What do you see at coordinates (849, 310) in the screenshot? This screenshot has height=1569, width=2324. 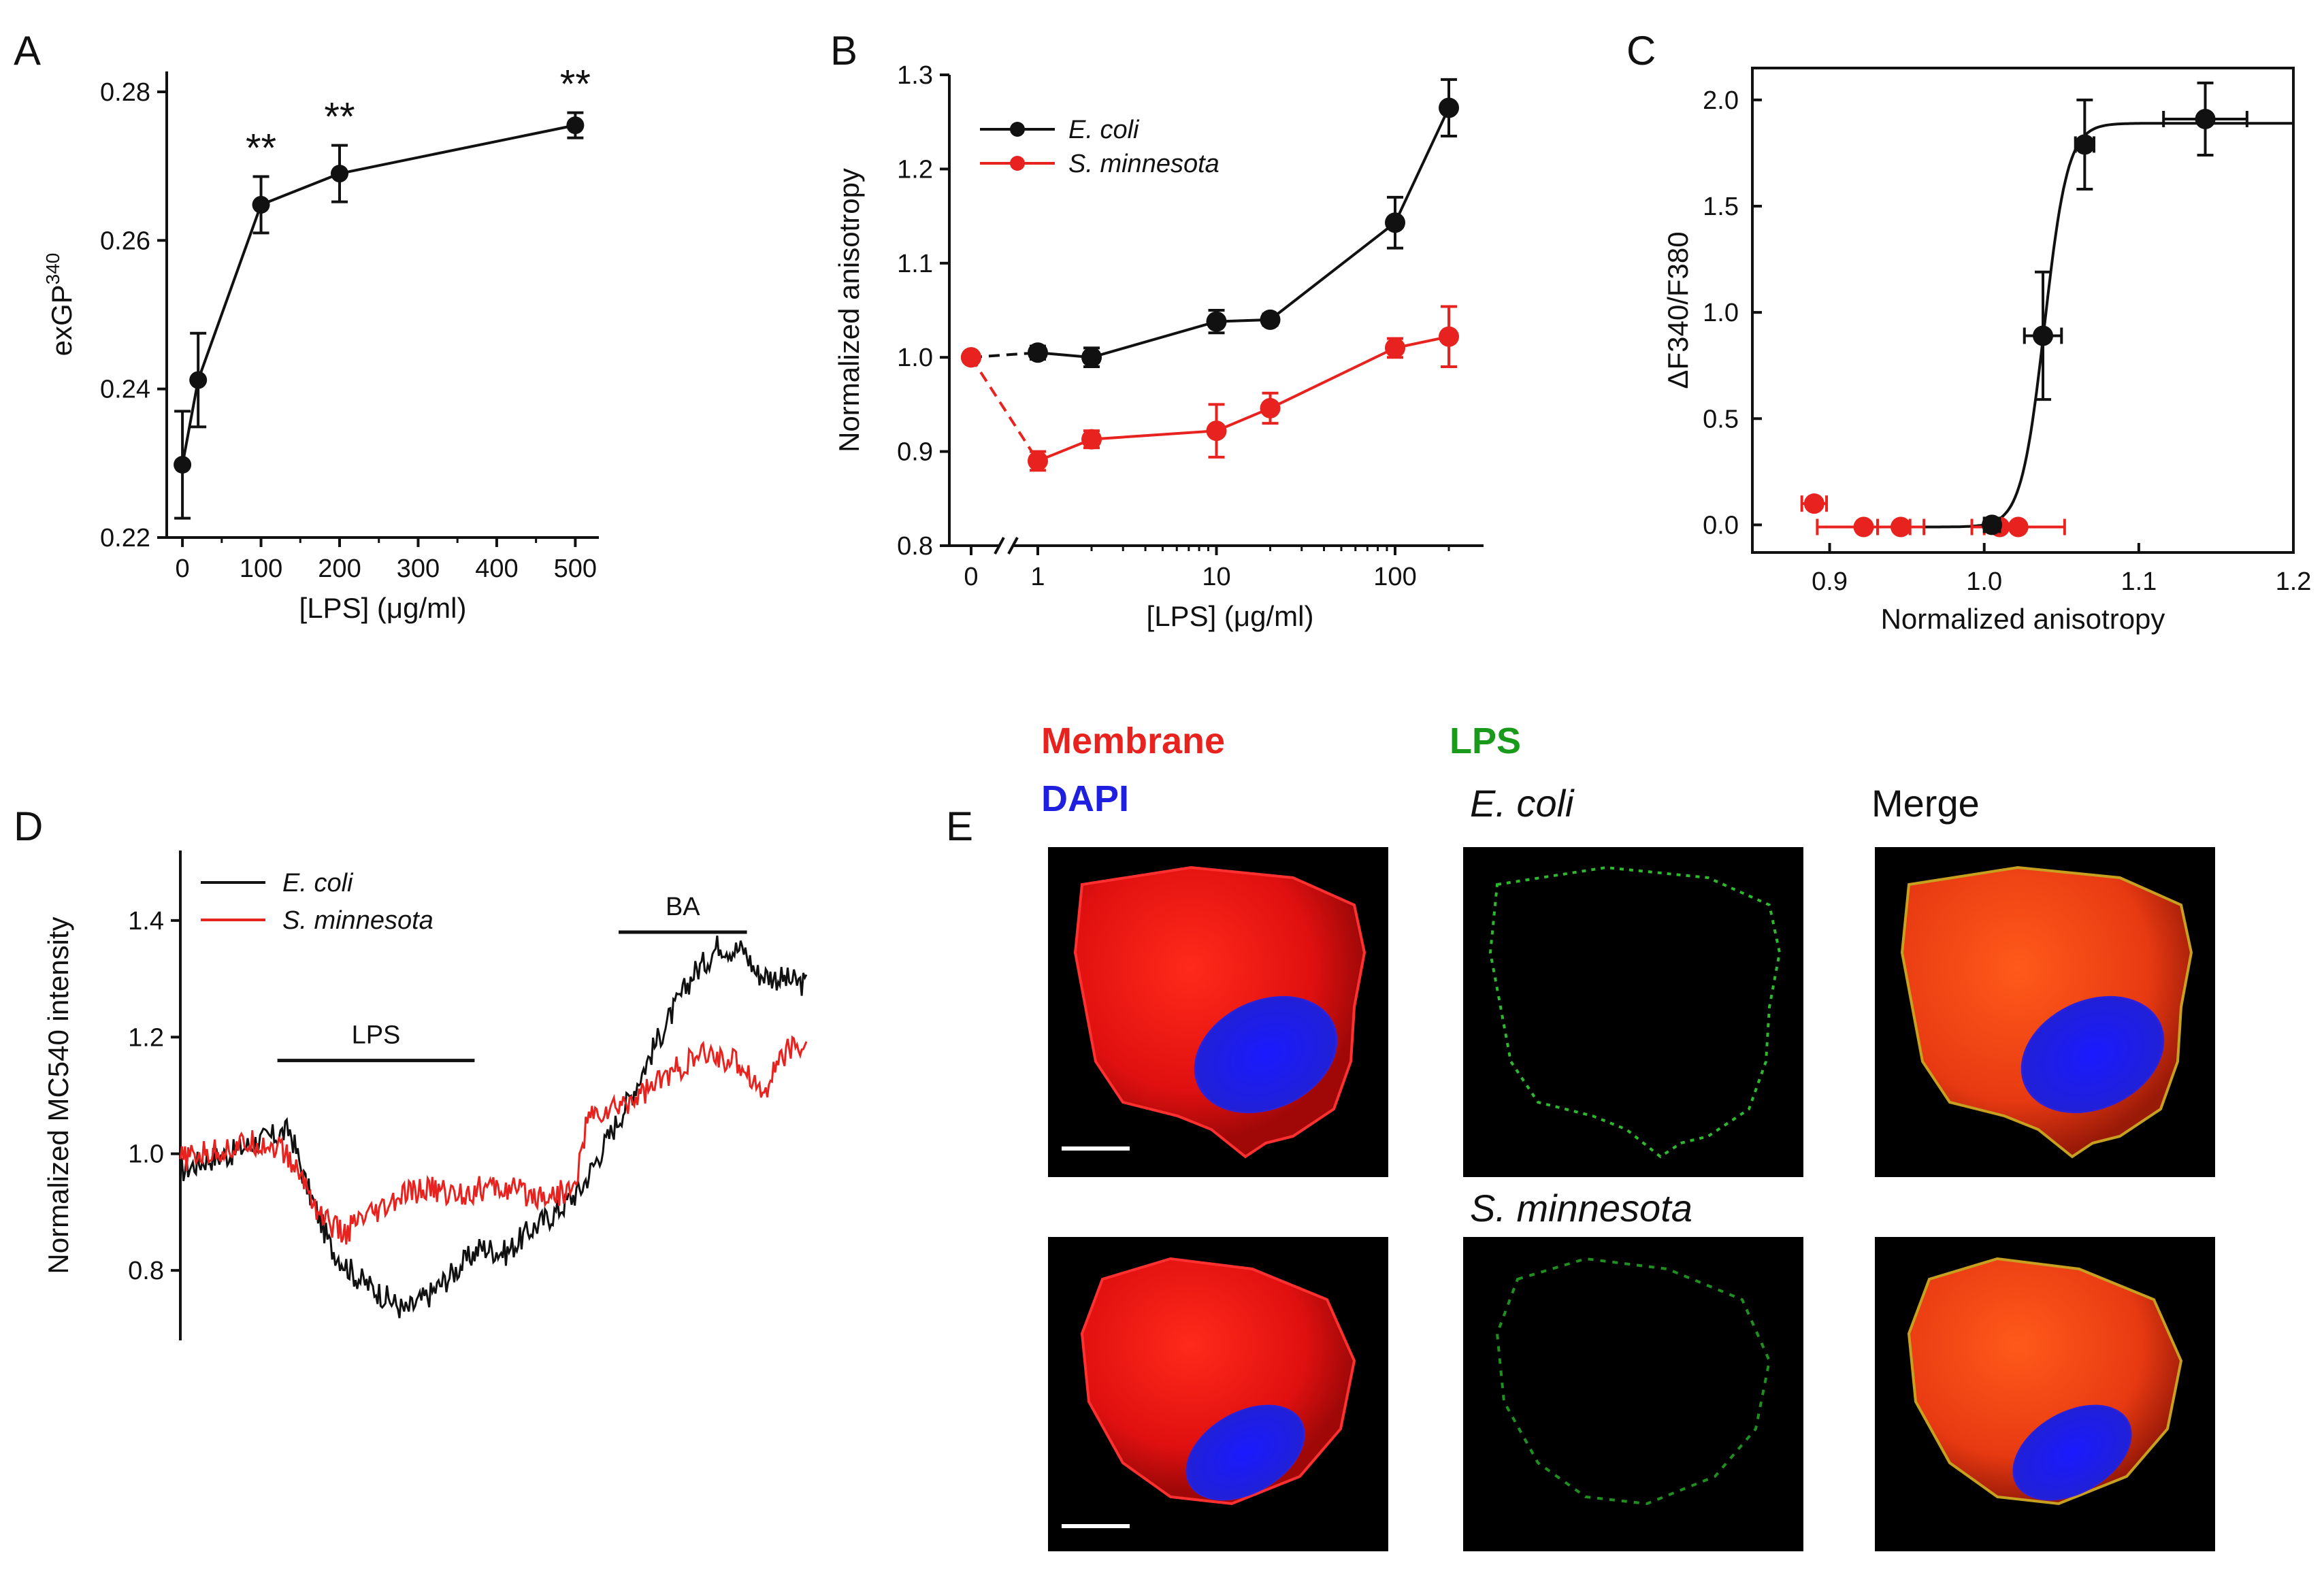 I see `y-axis-label: Normalized anisotropy` at bounding box center [849, 310].